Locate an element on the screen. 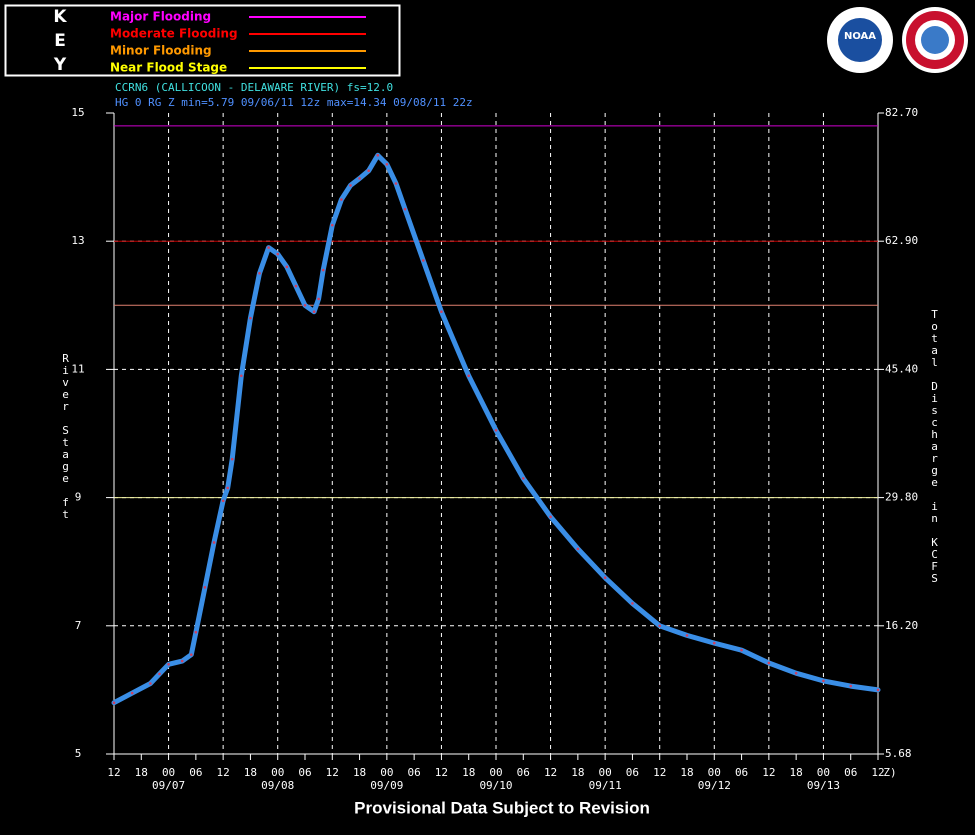  x-unit: Z) is located at coordinates (889, 772).